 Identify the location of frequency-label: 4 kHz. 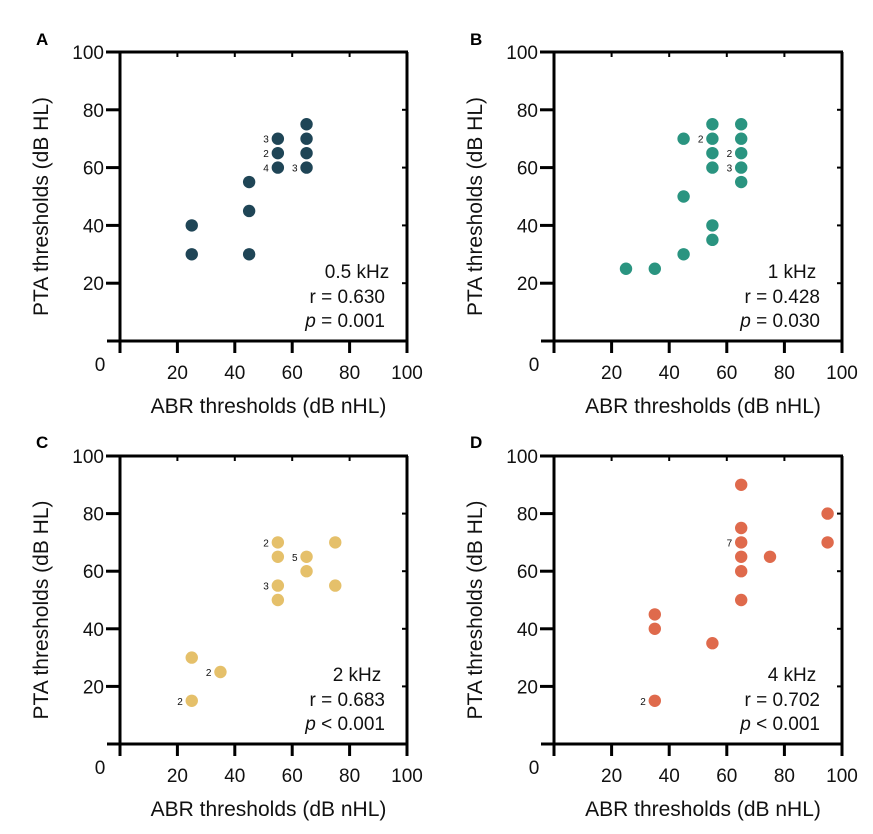
(792, 675).